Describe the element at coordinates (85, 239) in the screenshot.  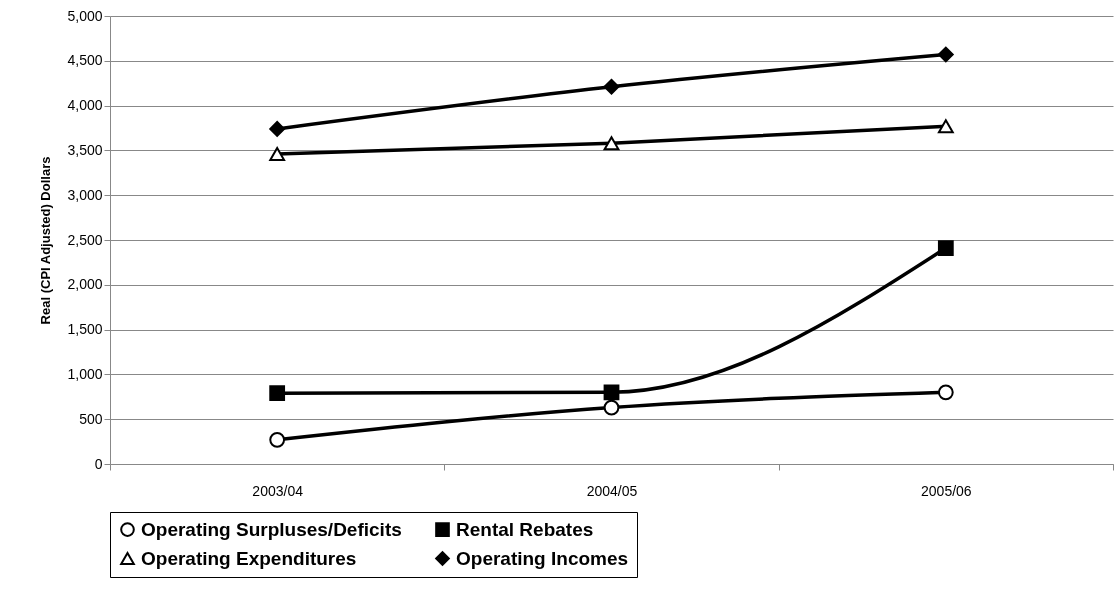
I see `y-tick-label: 2,500` at that location.